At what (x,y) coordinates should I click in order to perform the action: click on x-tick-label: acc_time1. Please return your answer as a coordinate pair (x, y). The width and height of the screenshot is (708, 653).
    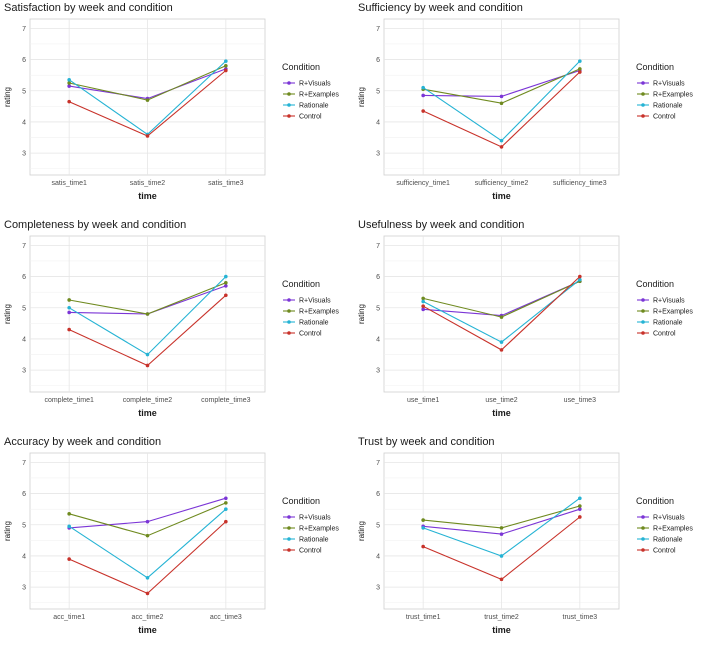
    Looking at the image, I should click on (69, 617).